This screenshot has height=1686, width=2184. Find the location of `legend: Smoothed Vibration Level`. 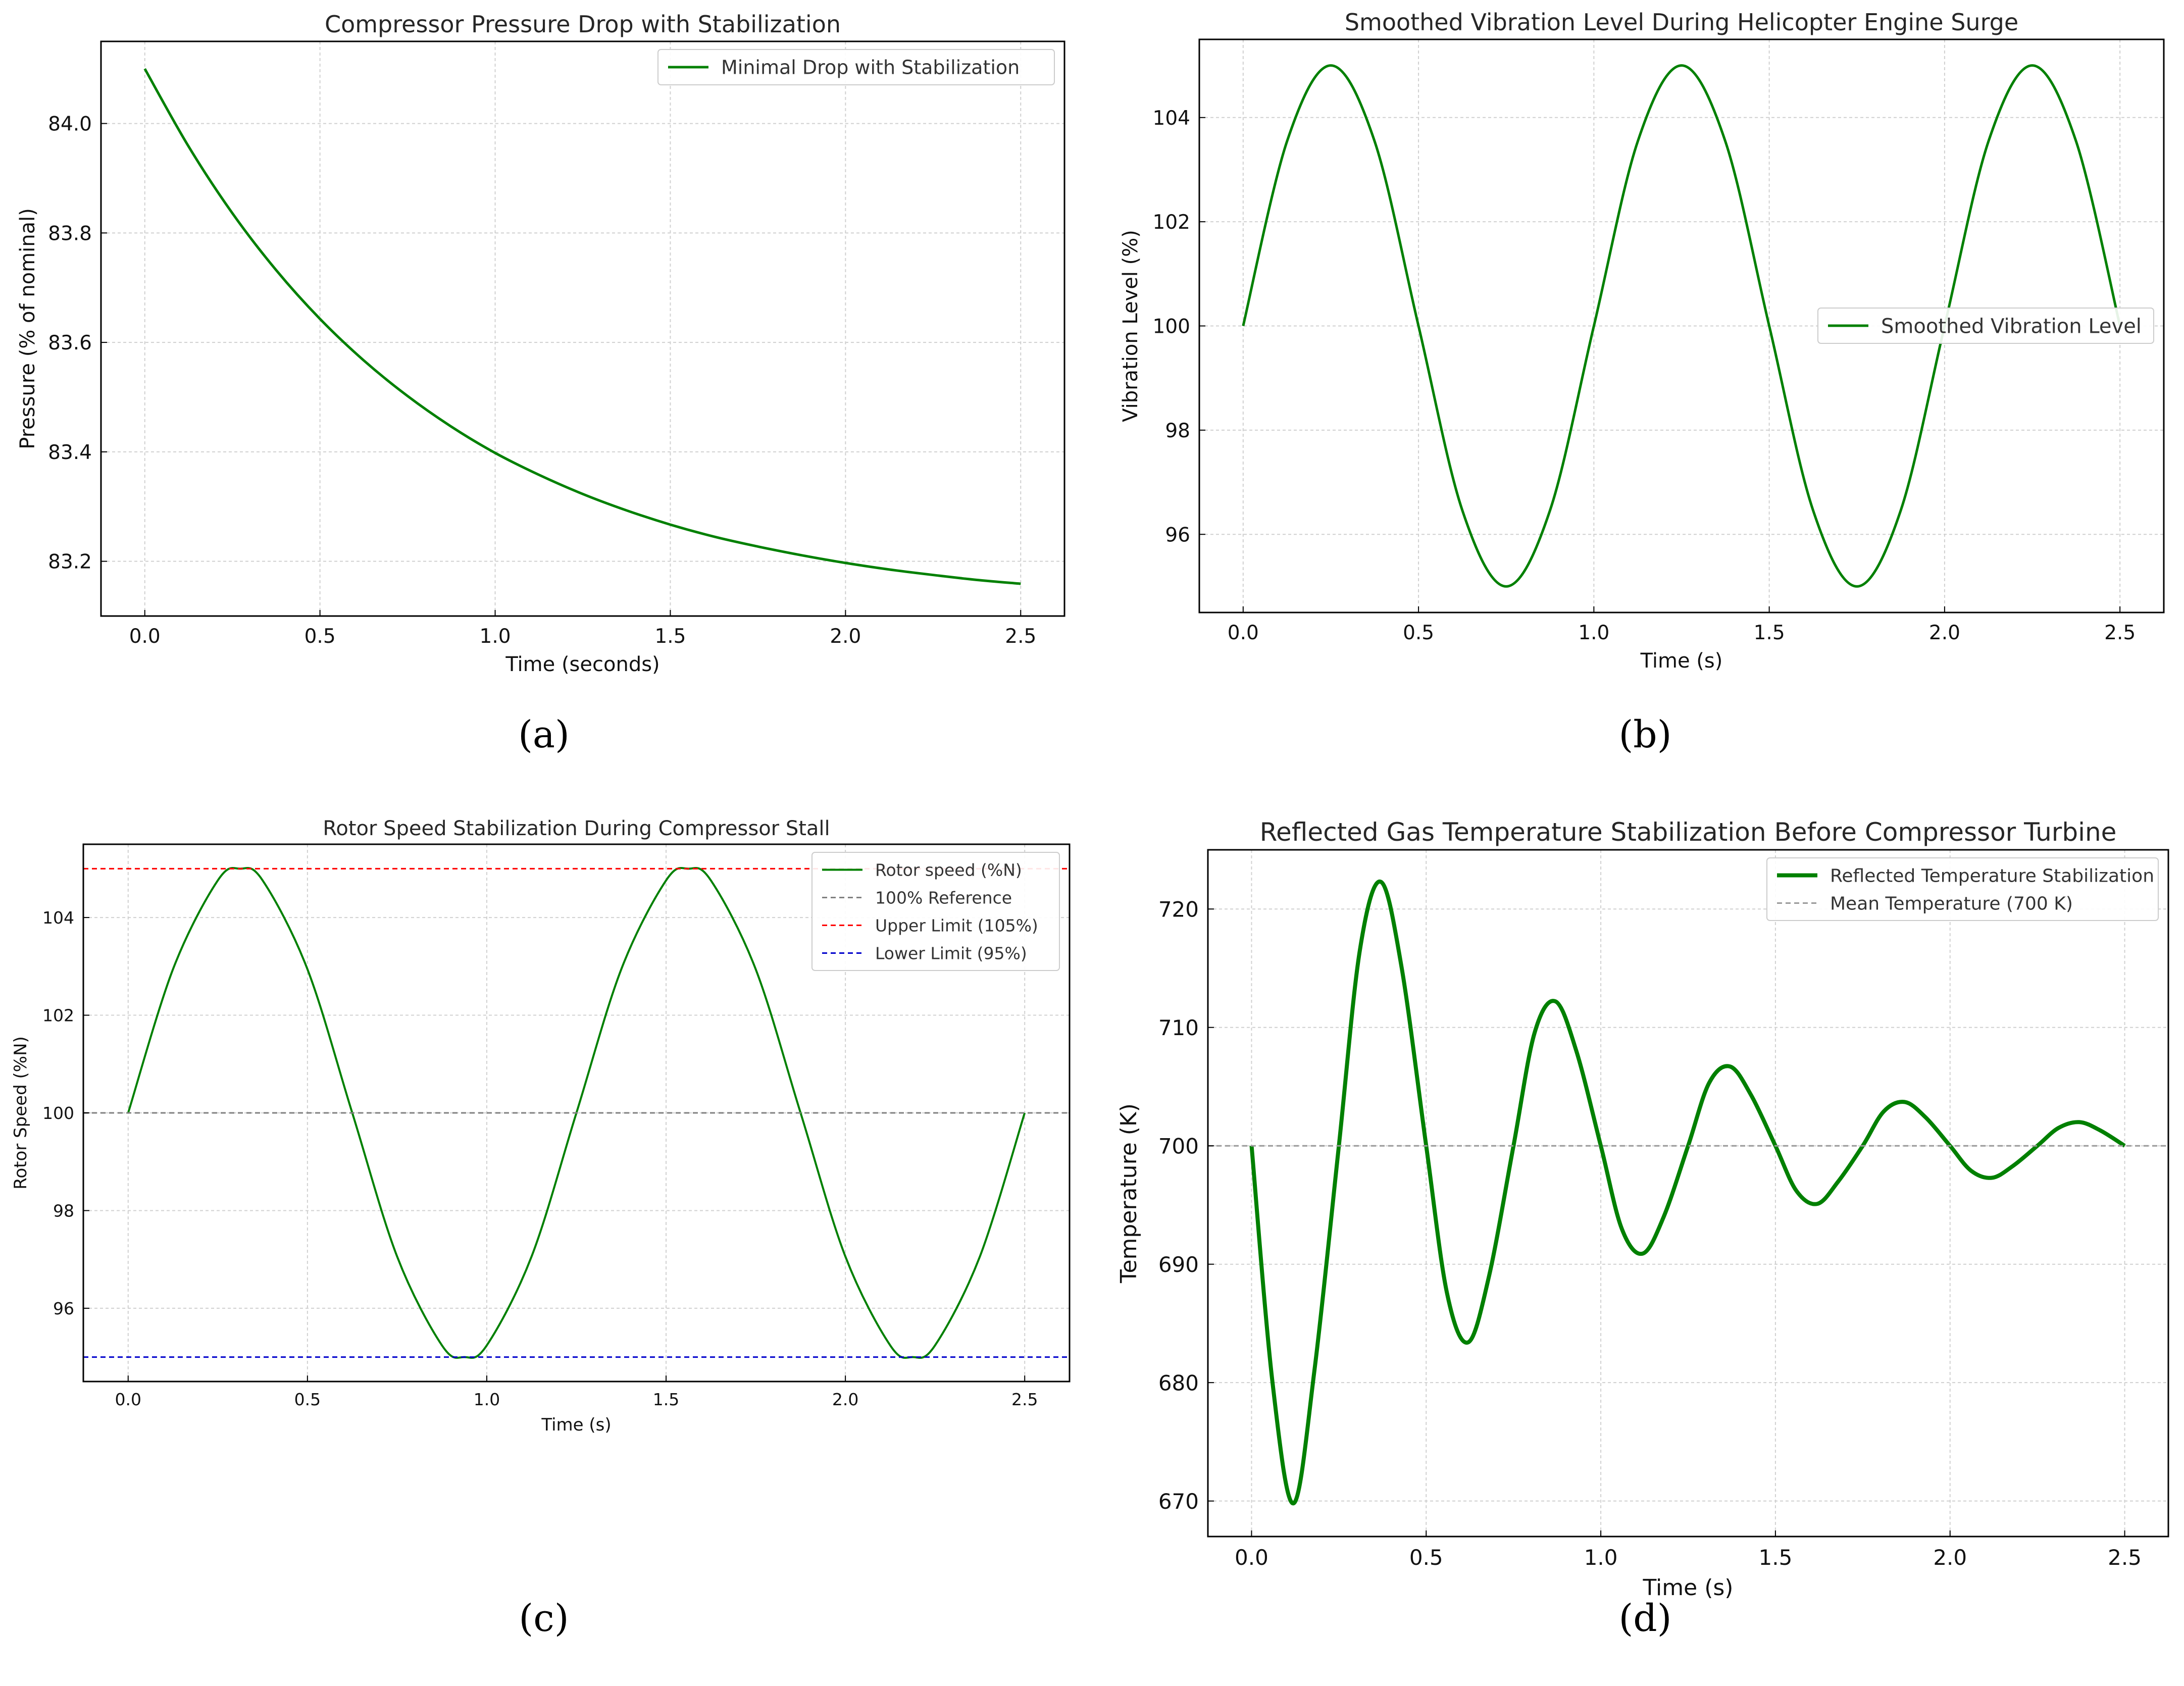

legend: Smoothed Vibration Level is located at coordinates (1985, 326).